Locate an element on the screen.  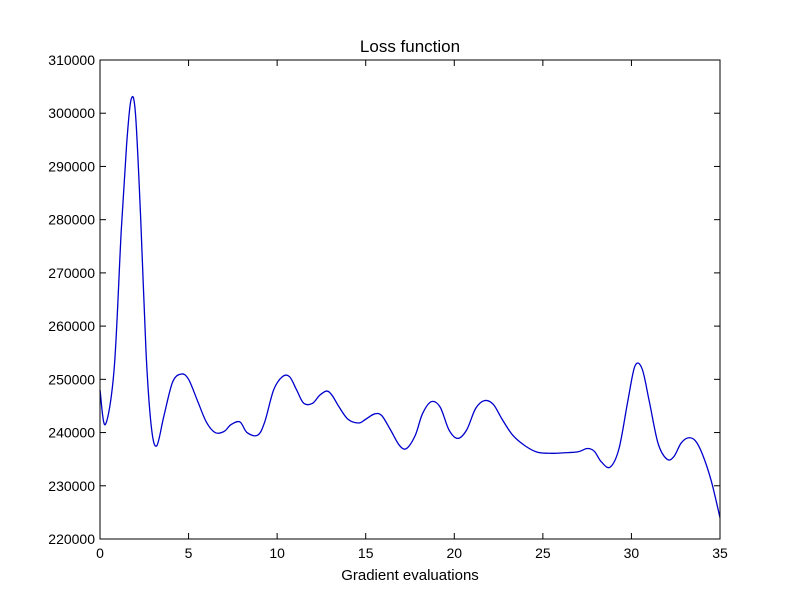
y-tick-label: 230000 is located at coordinates (71, 486).